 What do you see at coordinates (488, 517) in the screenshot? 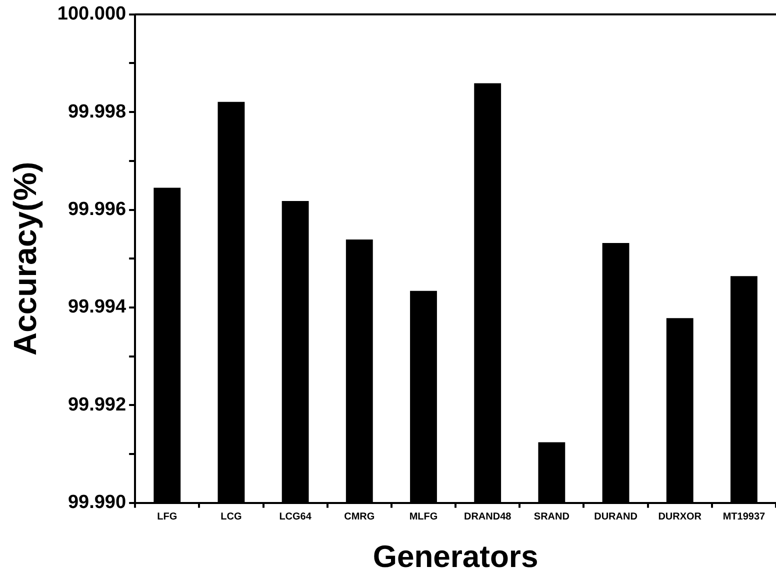
I see `x-tick-label: DRAND48` at bounding box center [488, 517].